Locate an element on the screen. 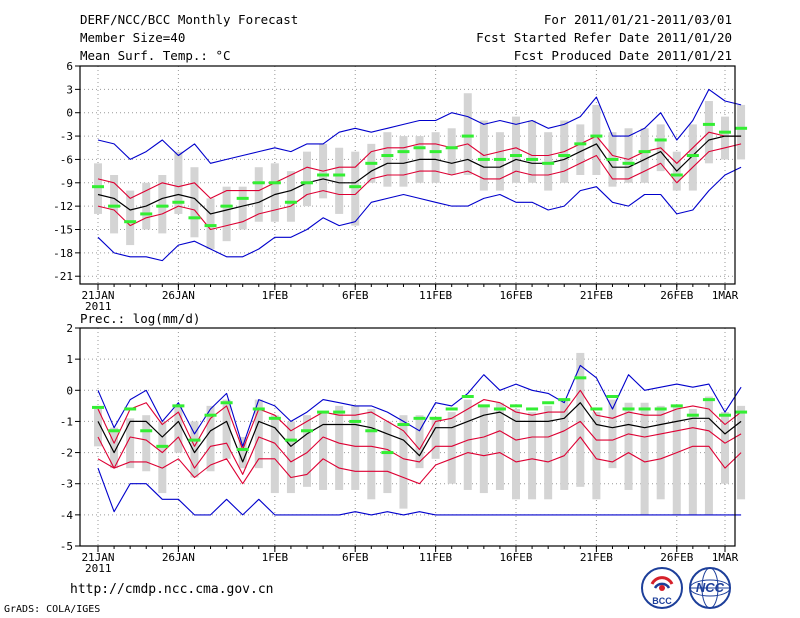  temp-y-tick-label: -12 is located at coordinates (63, 206).